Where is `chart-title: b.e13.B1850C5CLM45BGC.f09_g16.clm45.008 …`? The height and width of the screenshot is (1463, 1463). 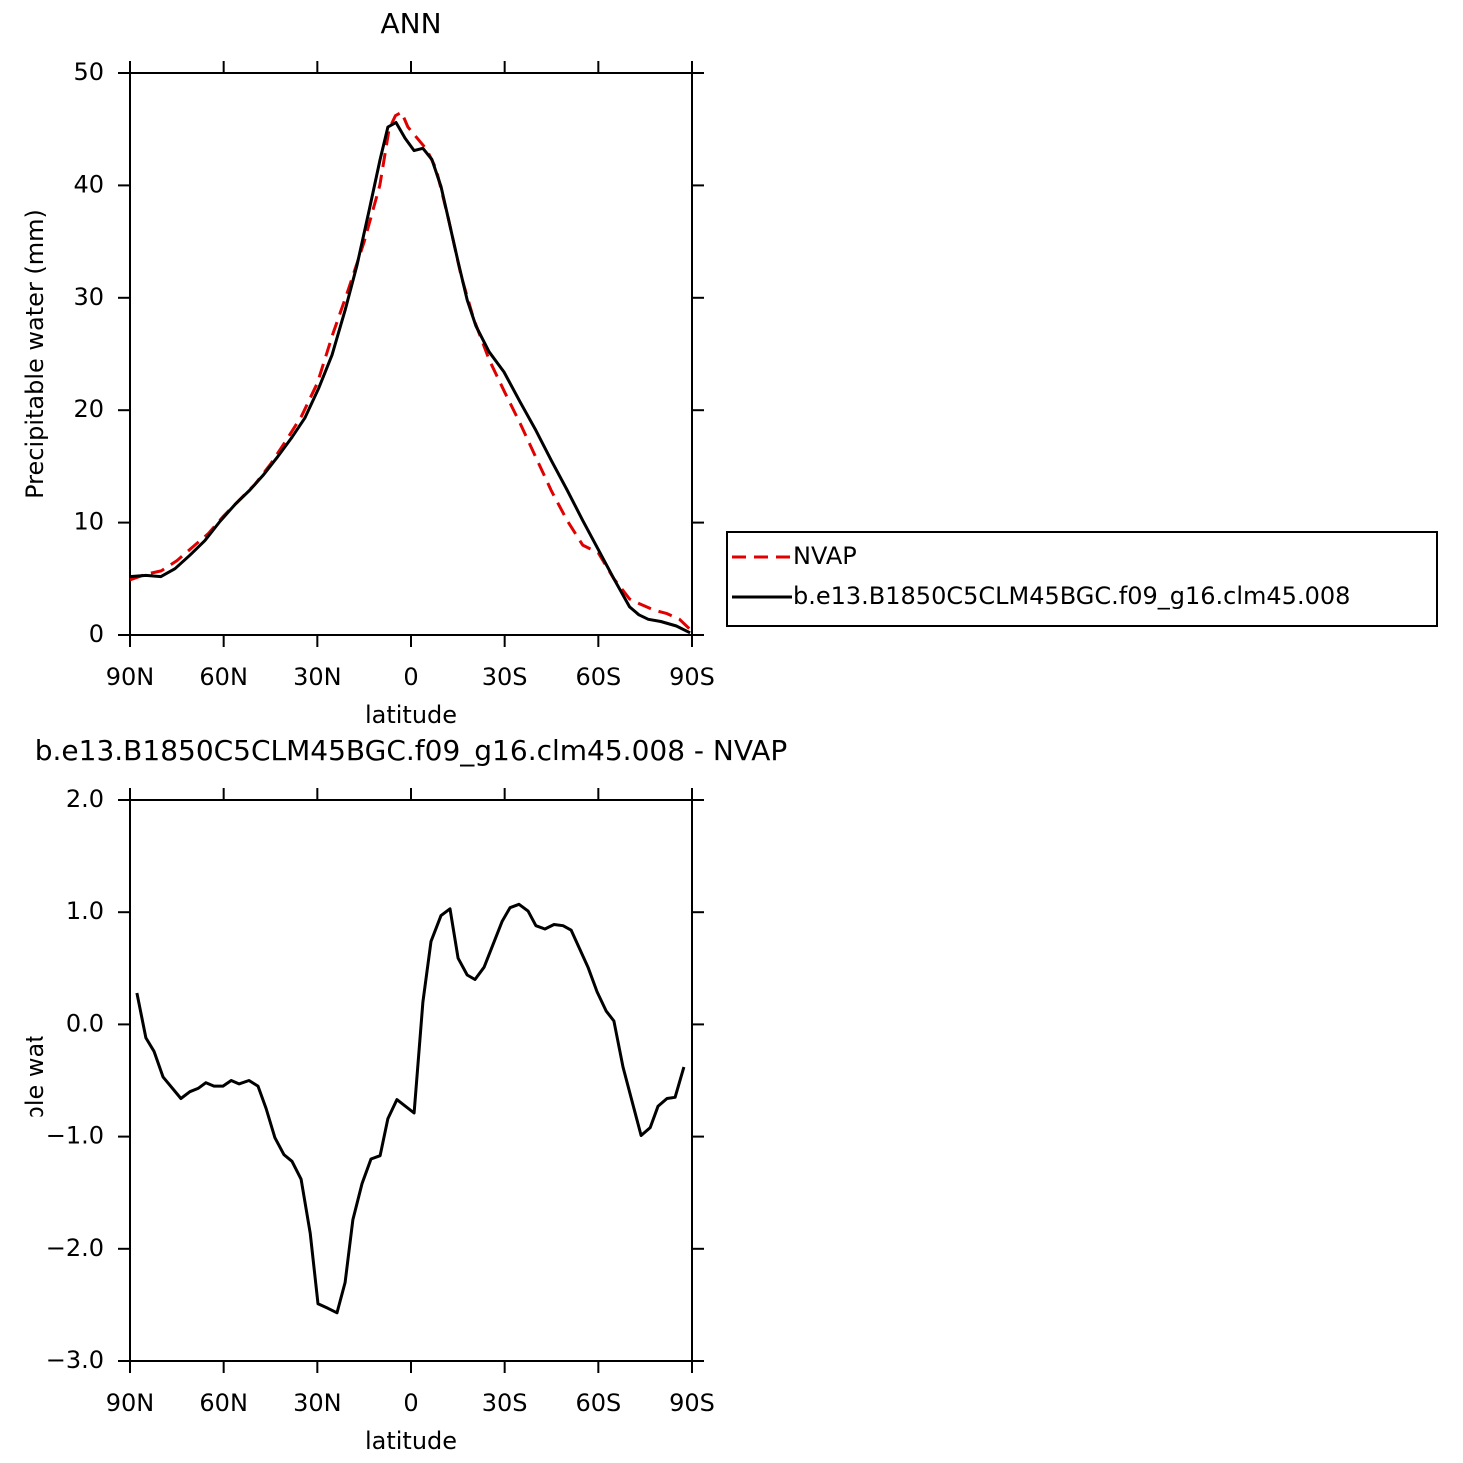 chart-title: b.e13.B1850C5CLM45BGC.f09_g16.clm45.008 … is located at coordinates (411, 750).